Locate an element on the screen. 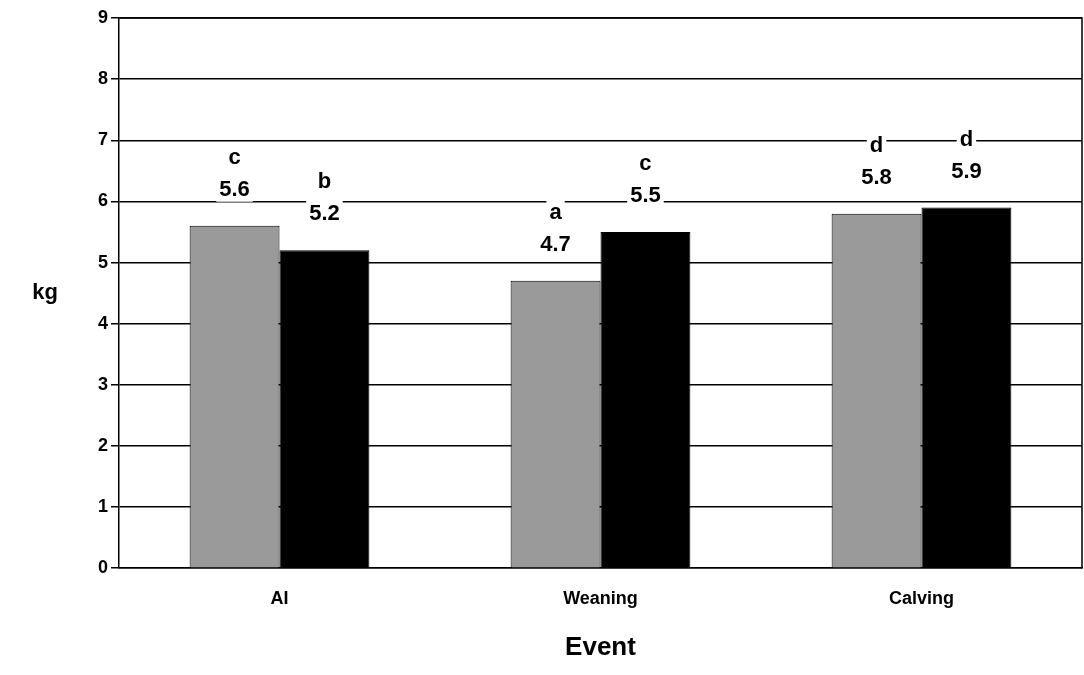 The image size is (1084, 675). y-axis-title: kg is located at coordinates (45, 292).